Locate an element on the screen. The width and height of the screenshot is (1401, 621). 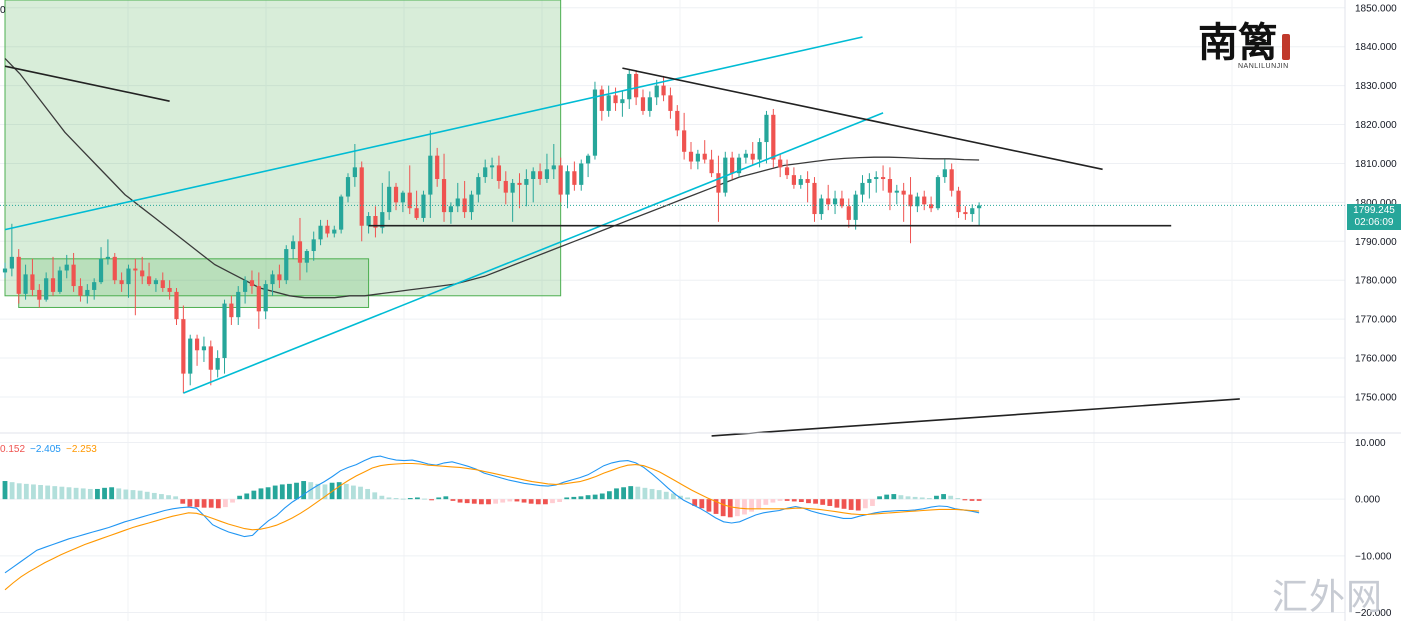
trendline is located at coordinates (975, 417).